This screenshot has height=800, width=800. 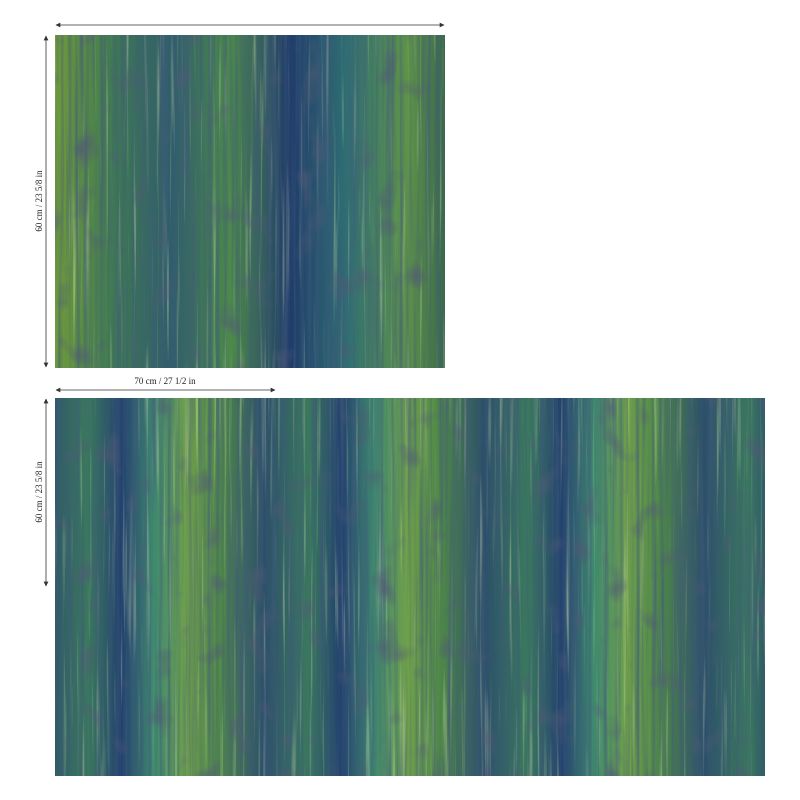 What do you see at coordinates (165, 381) in the screenshot?
I see `width-label: 70 cm / 27 1/2 in` at bounding box center [165, 381].